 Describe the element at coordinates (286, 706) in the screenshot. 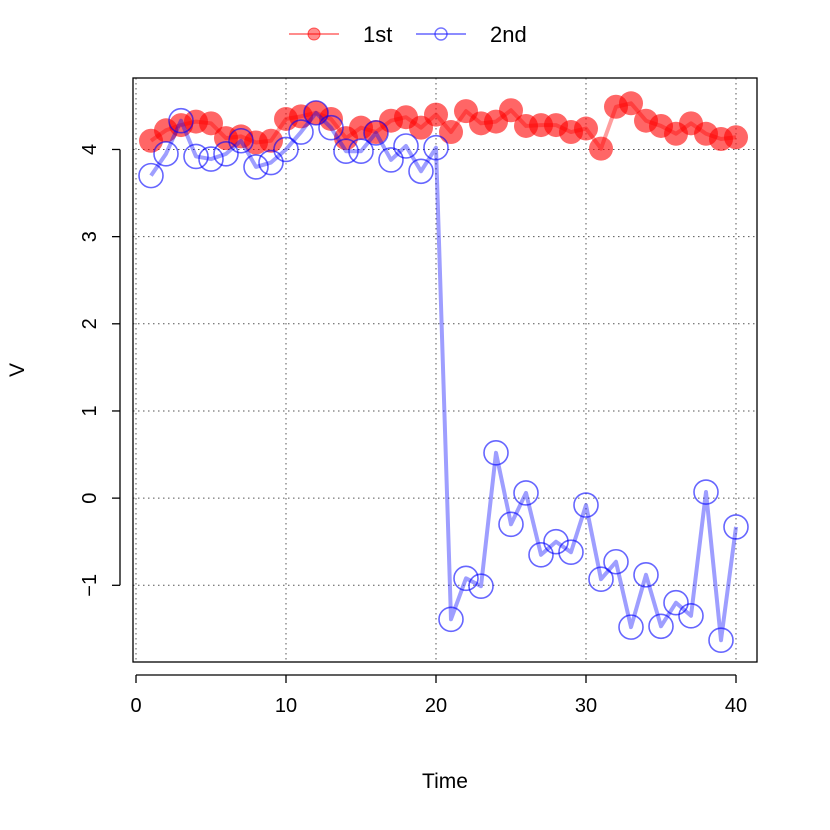

I see `x-tick-label: 10` at that location.